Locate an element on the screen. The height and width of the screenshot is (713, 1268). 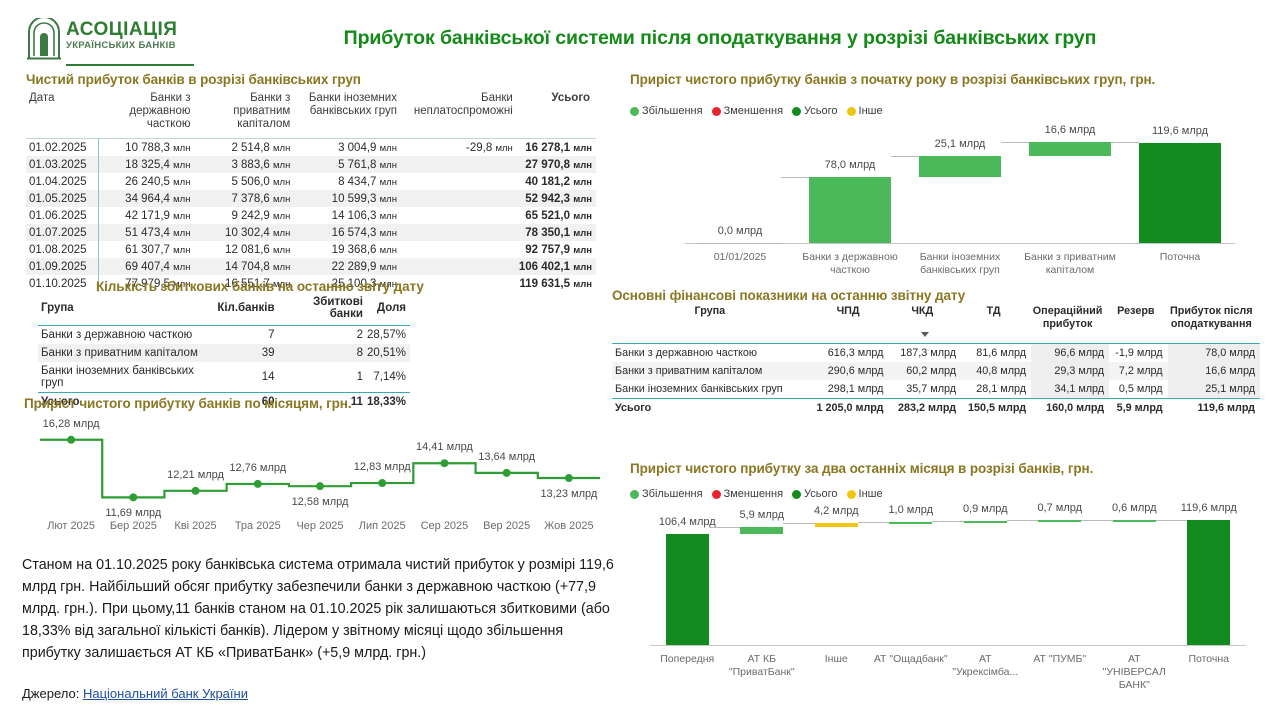
x-axis-label: Попередня is located at coordinates (687, 659).